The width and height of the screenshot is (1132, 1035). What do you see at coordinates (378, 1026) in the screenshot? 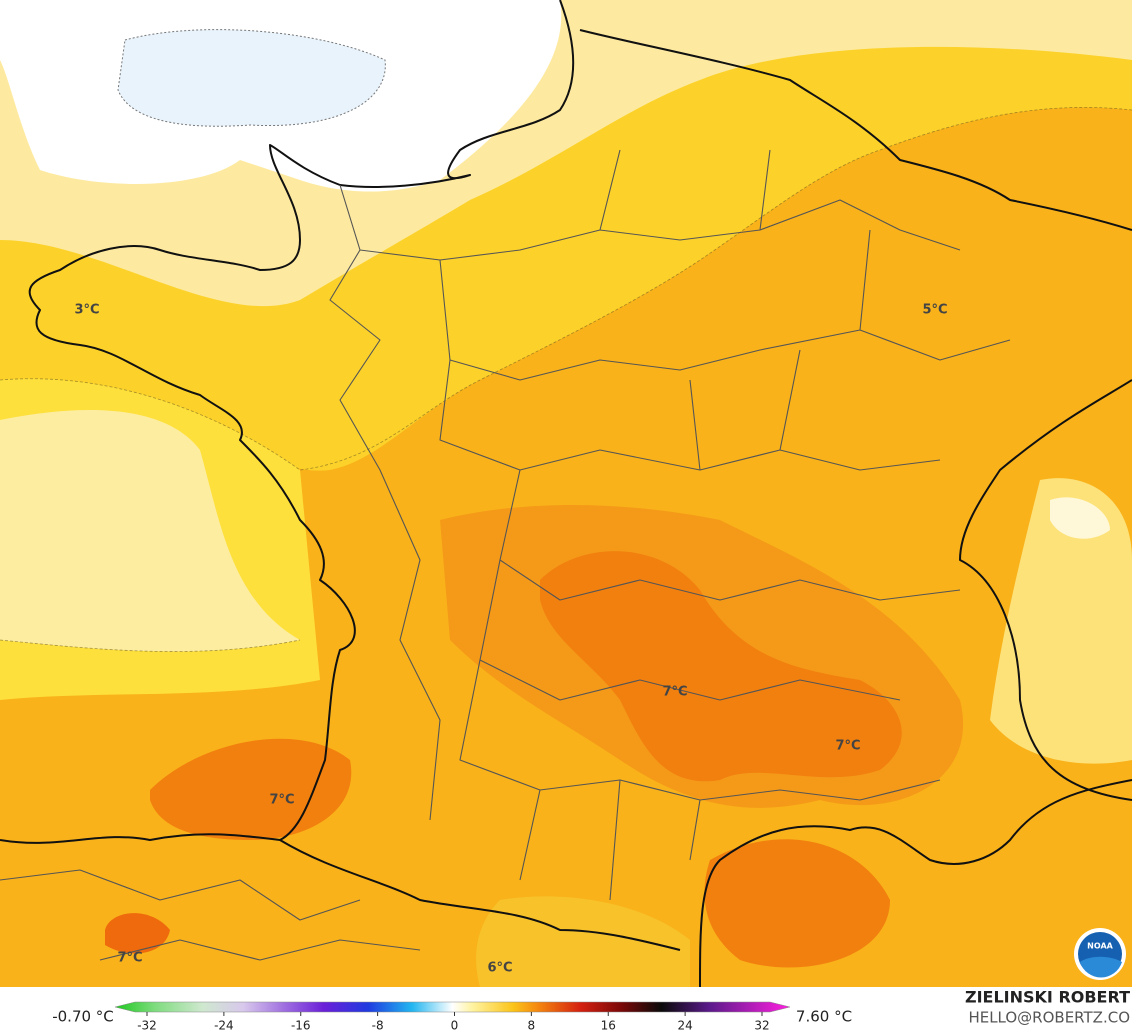
I see `colorbar-tick-label: -8` at bounding box center [378, 1026].